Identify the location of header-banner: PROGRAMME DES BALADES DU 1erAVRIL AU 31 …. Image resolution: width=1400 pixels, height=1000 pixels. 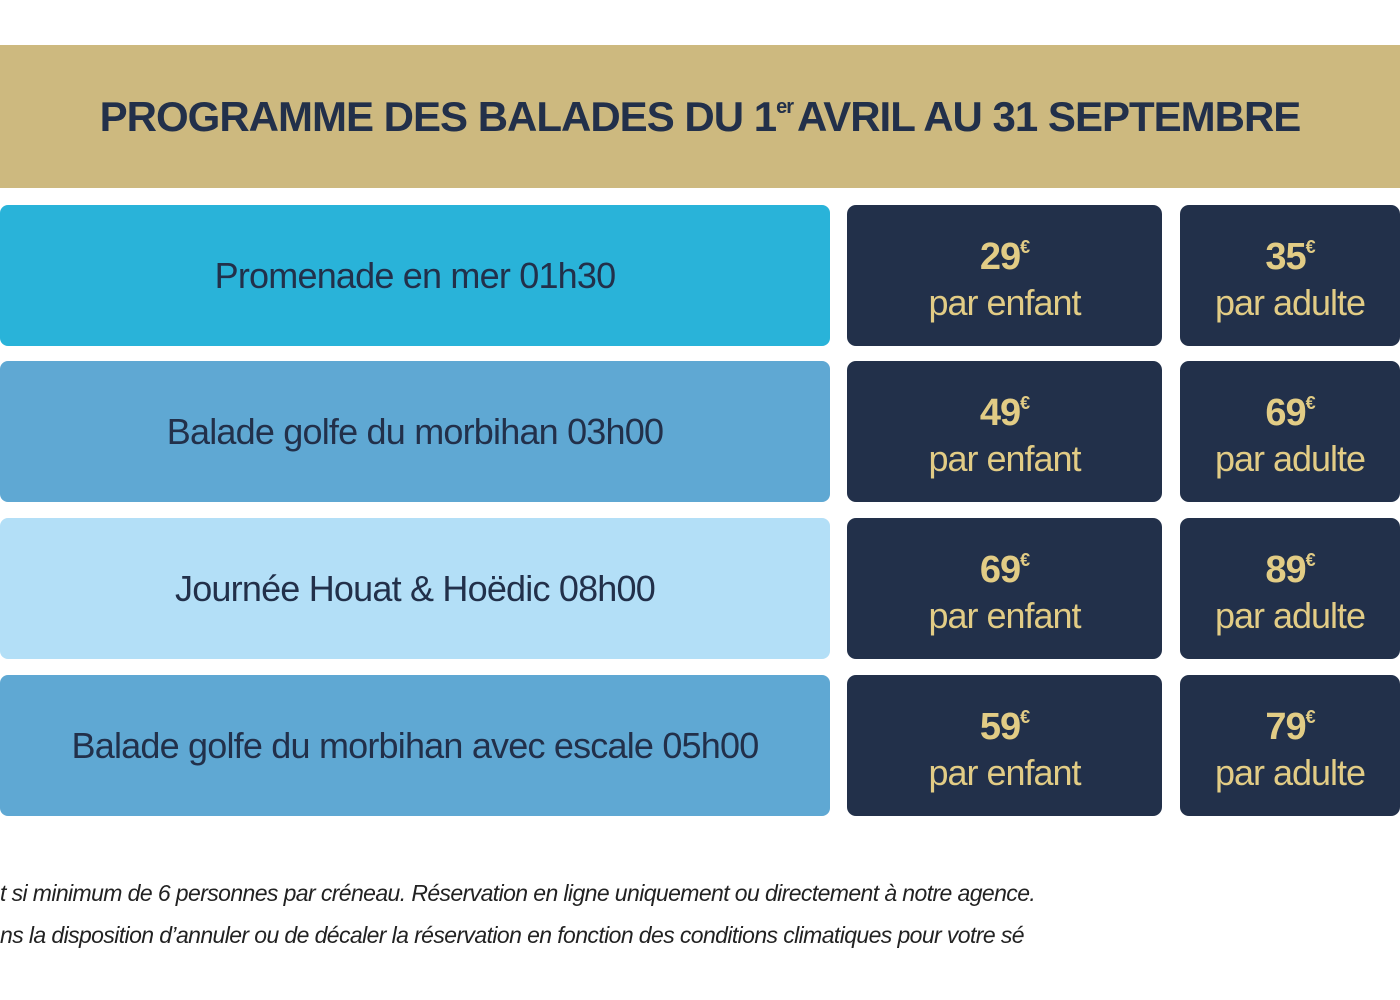
(700, 116).